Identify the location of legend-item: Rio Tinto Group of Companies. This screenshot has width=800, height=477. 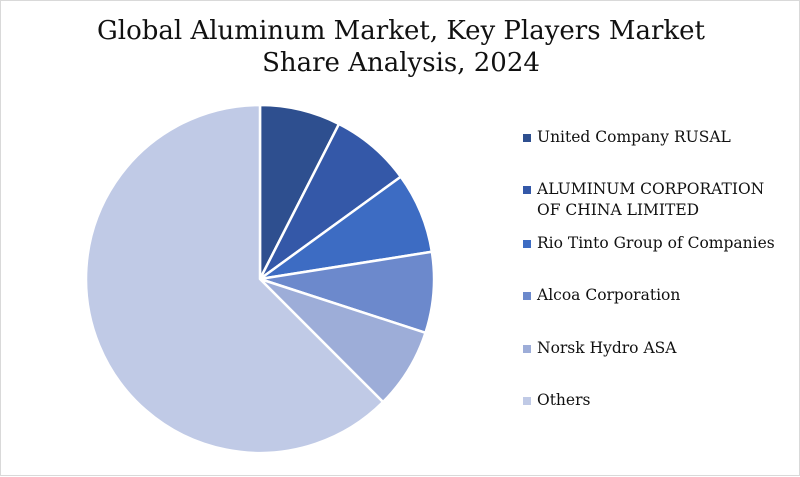
(649, 243).